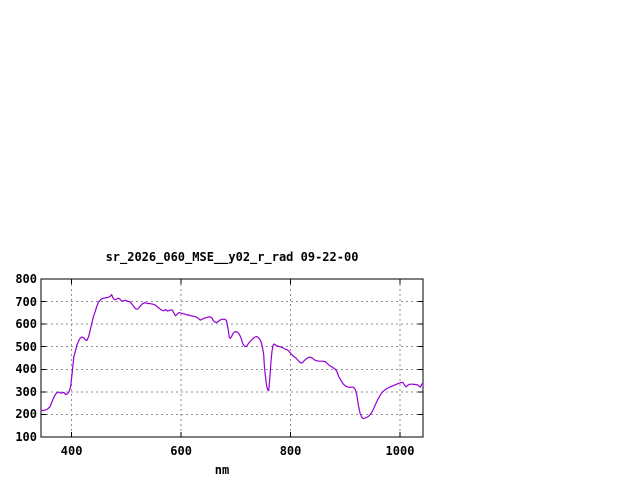 The width and height of the screenshot is (640, 480). I want to click on y-tick-label: 700, so click(26, 301).